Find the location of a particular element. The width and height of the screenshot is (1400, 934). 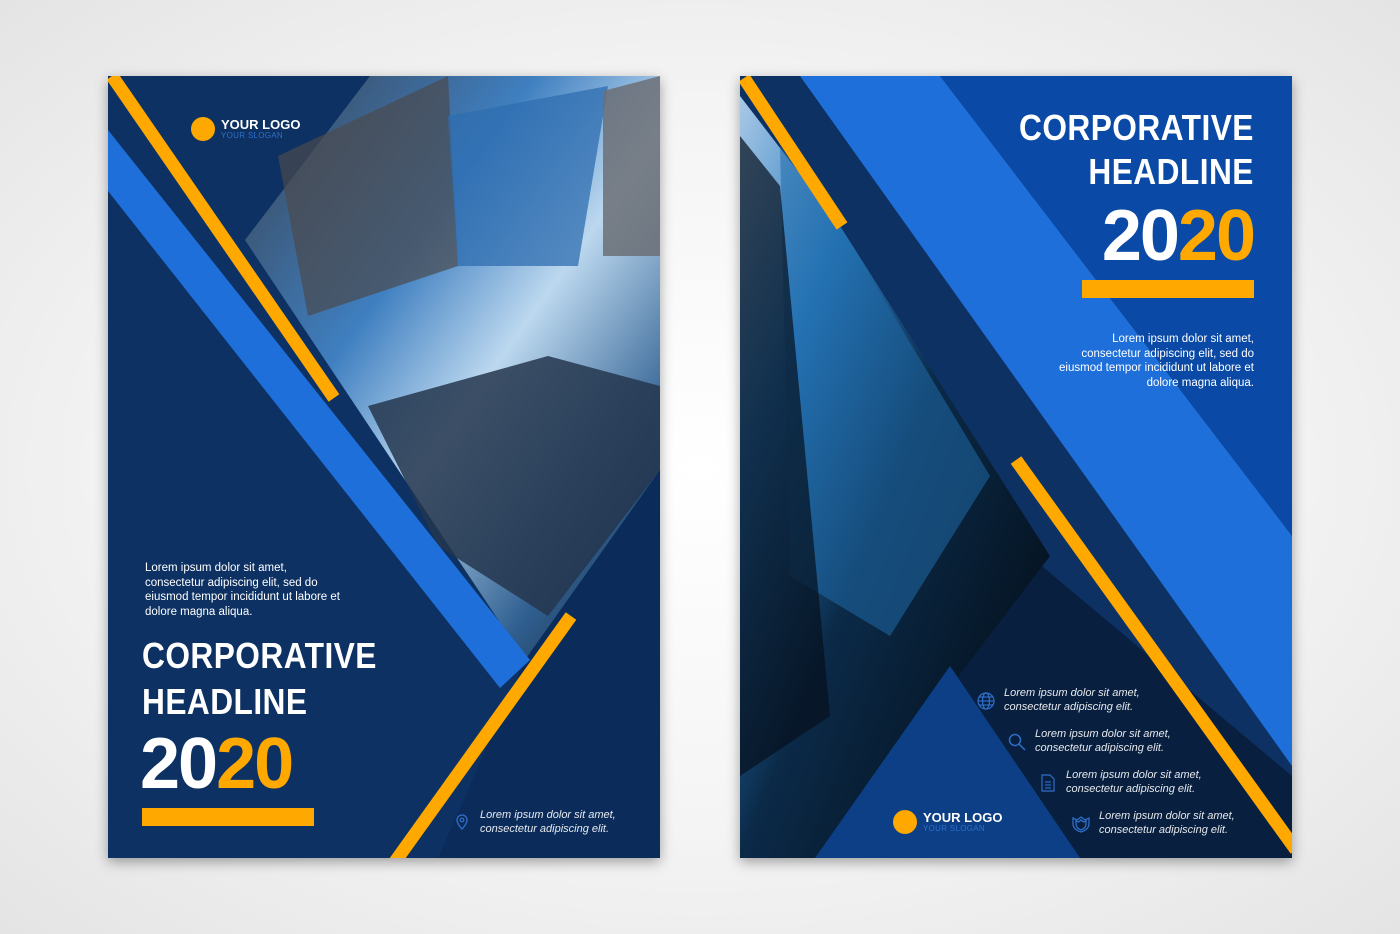

dark-triangle is located at coordinates (549, 664).